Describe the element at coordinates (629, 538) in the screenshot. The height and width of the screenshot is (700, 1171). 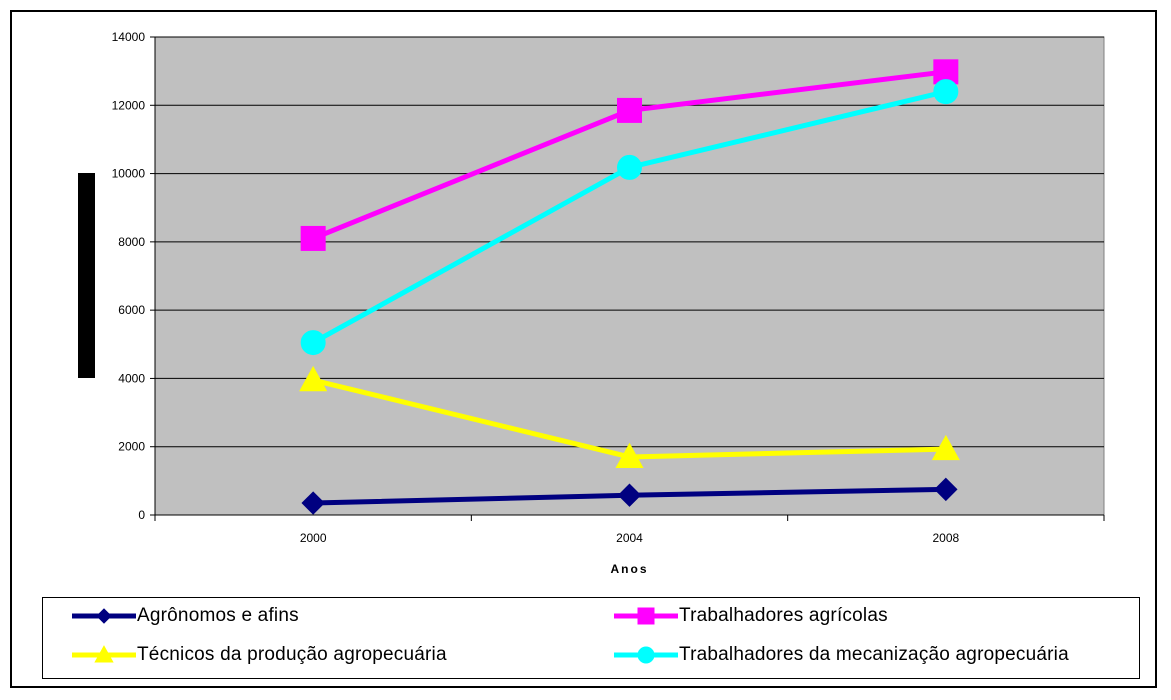
I see `x-tick-label: 2004` at that location.